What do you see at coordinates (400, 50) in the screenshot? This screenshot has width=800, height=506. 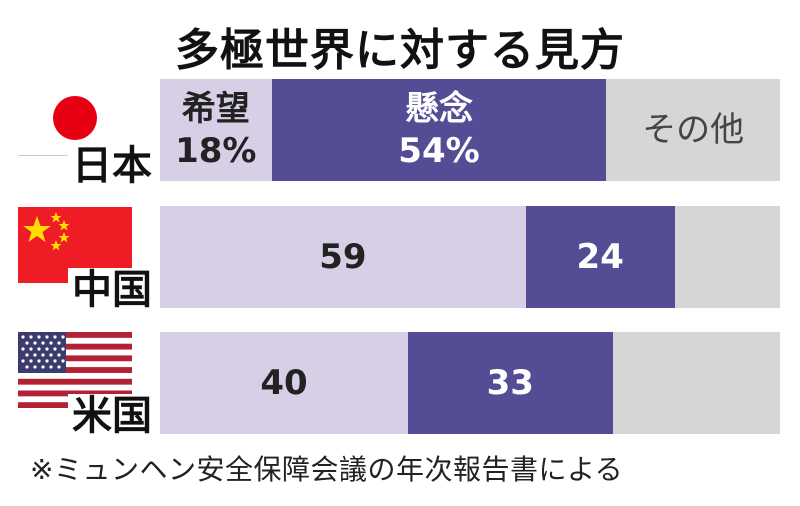 I see `chart-title: 多極世界に対する見方` at bounding box center [400, 50].